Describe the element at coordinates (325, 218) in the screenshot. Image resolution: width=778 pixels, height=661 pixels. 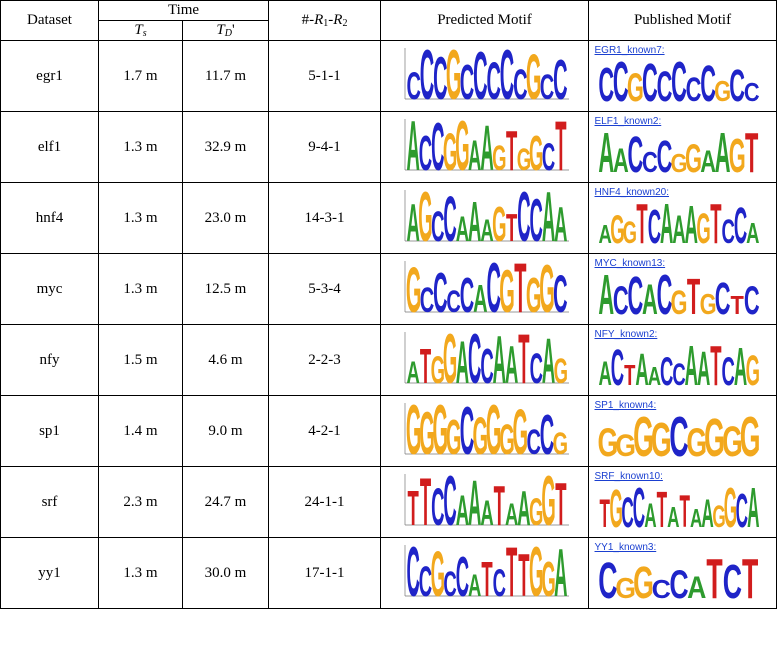
I see `cell-replicates: 14-3-1` at that location.